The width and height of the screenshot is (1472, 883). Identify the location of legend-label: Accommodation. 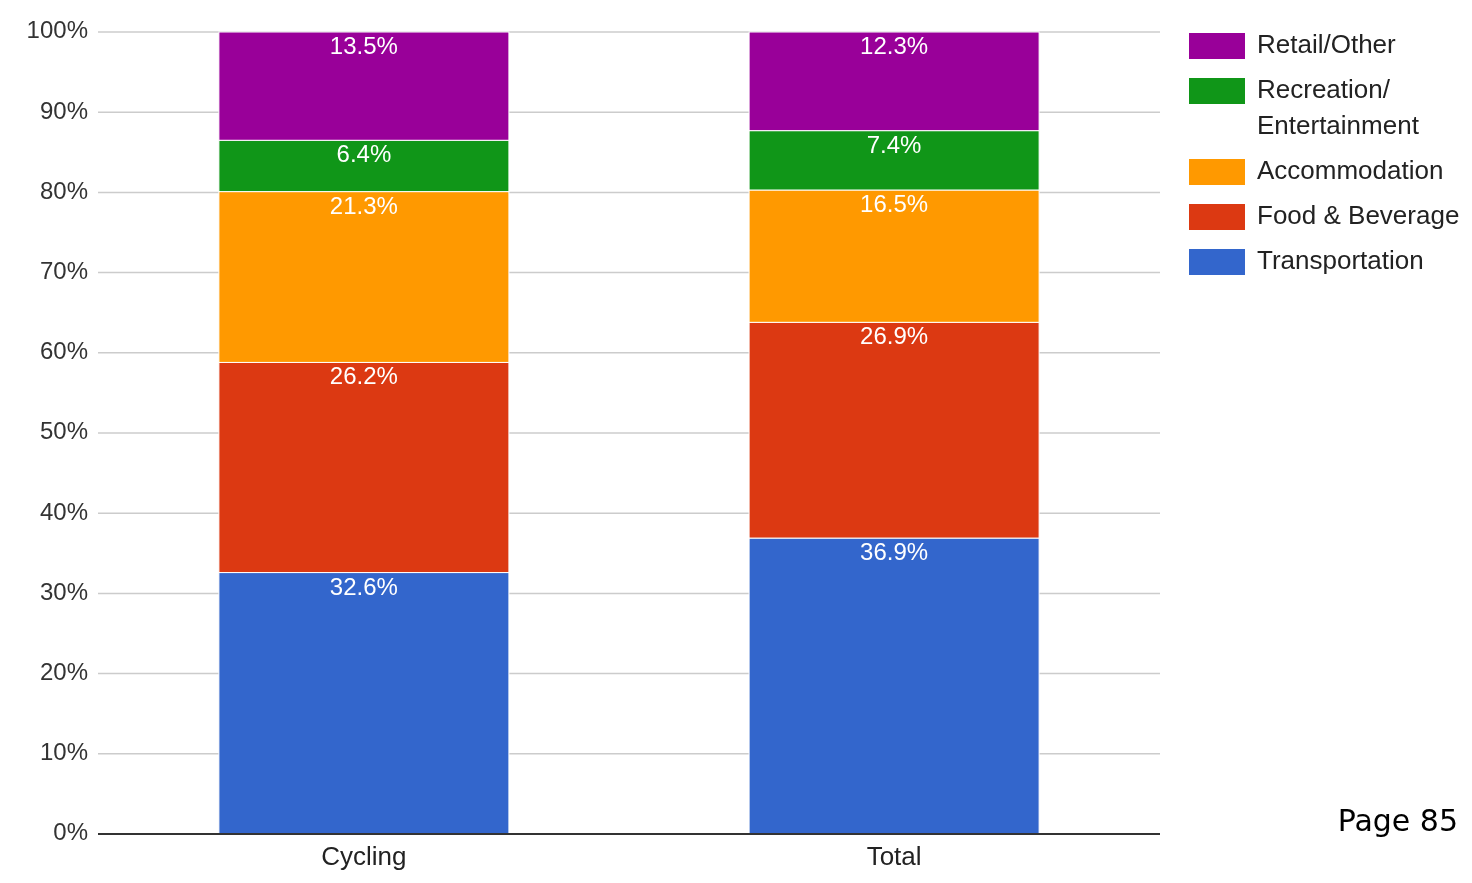
(1350, 169).